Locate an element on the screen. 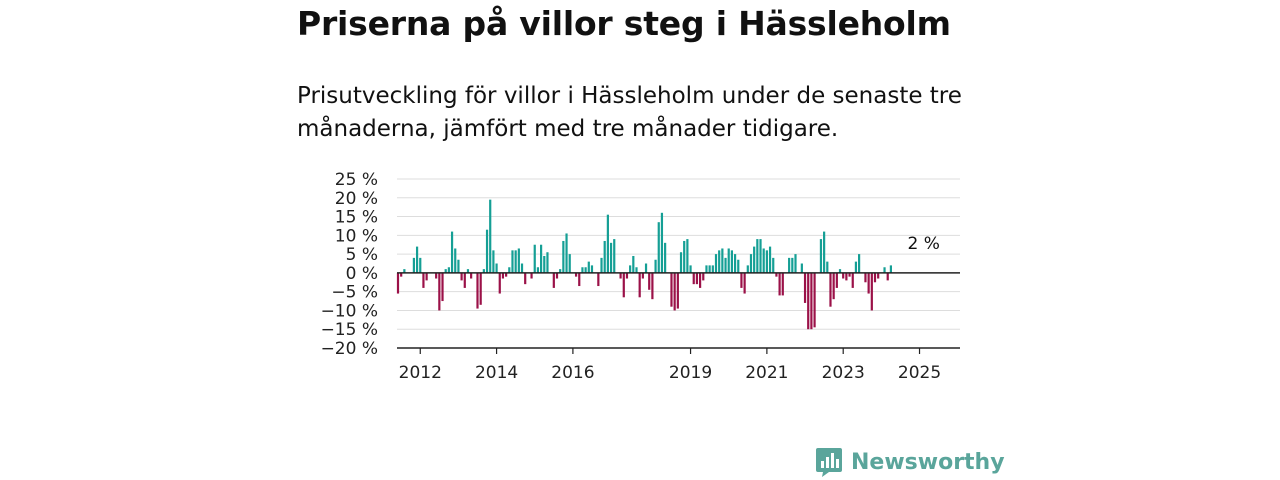  x-tick-label: 2021 is located at coordinates (766, 373).